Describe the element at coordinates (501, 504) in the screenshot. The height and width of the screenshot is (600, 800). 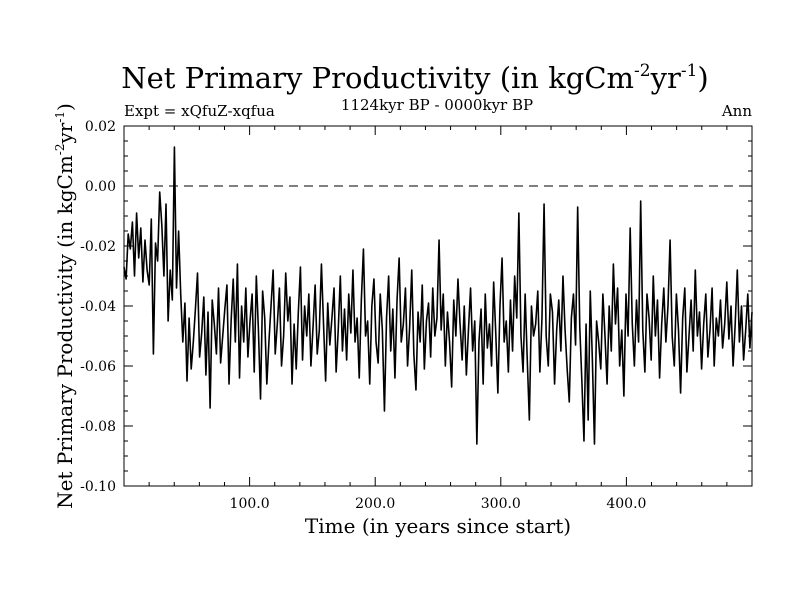
I see `x-tick-label: 300.0` at that location.